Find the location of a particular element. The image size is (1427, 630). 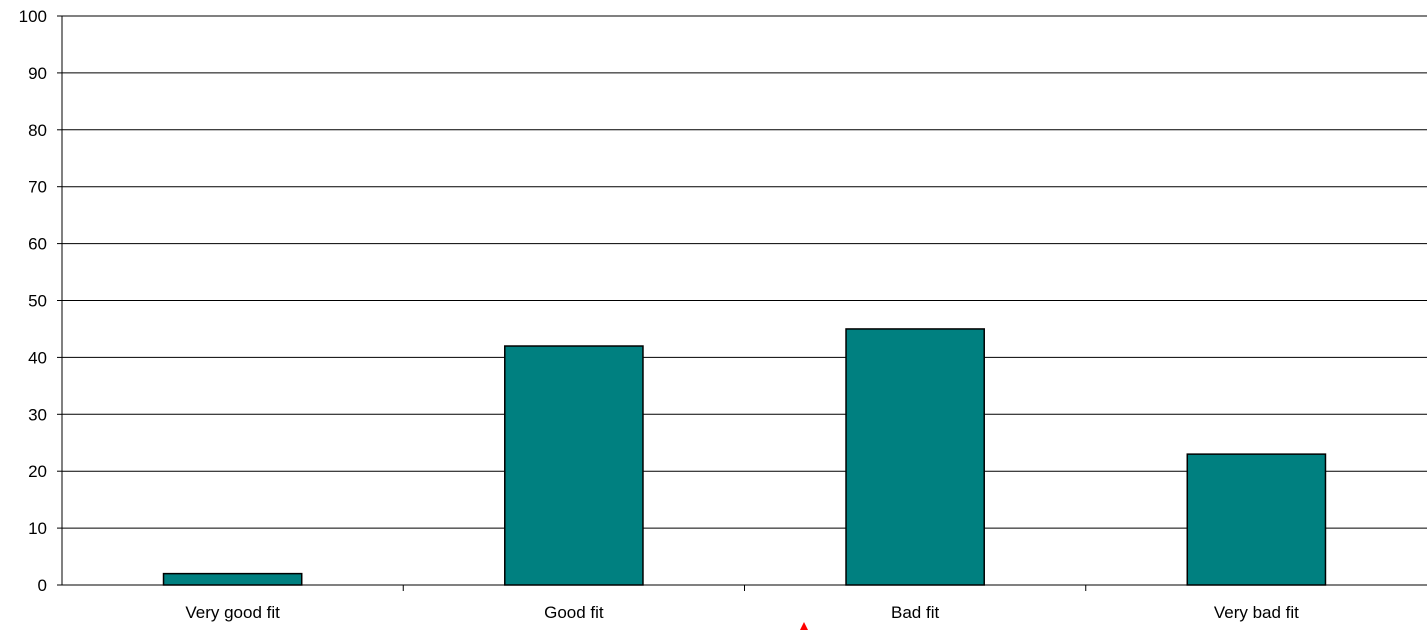

y-tick-label: 100 is located at coordinates (33, 16).